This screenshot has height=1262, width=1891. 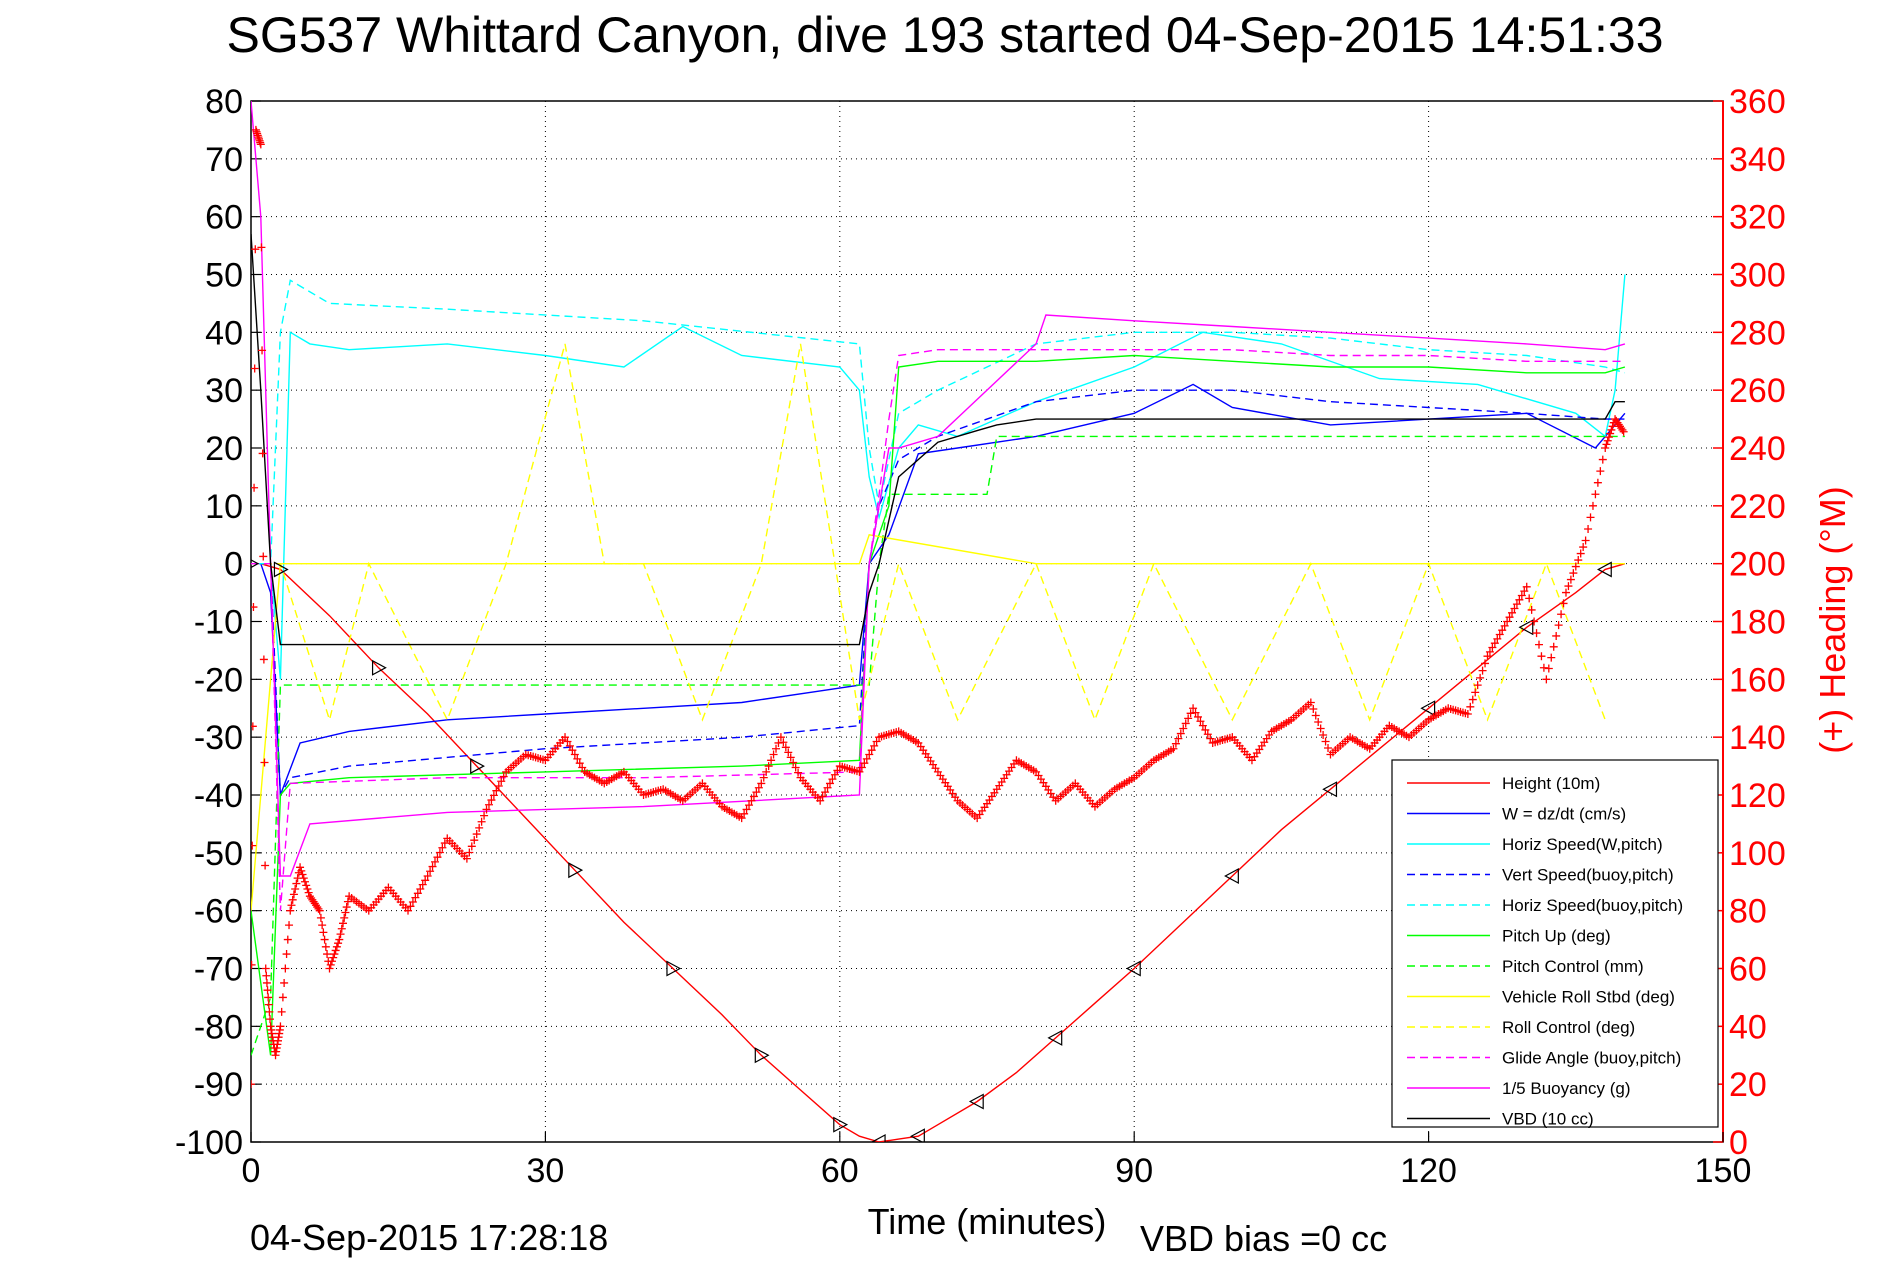 What do you see at coordinates (1757, 218) in the screenshot?
I see `right-tick-label: 320` at bounding box center [1757, 218].